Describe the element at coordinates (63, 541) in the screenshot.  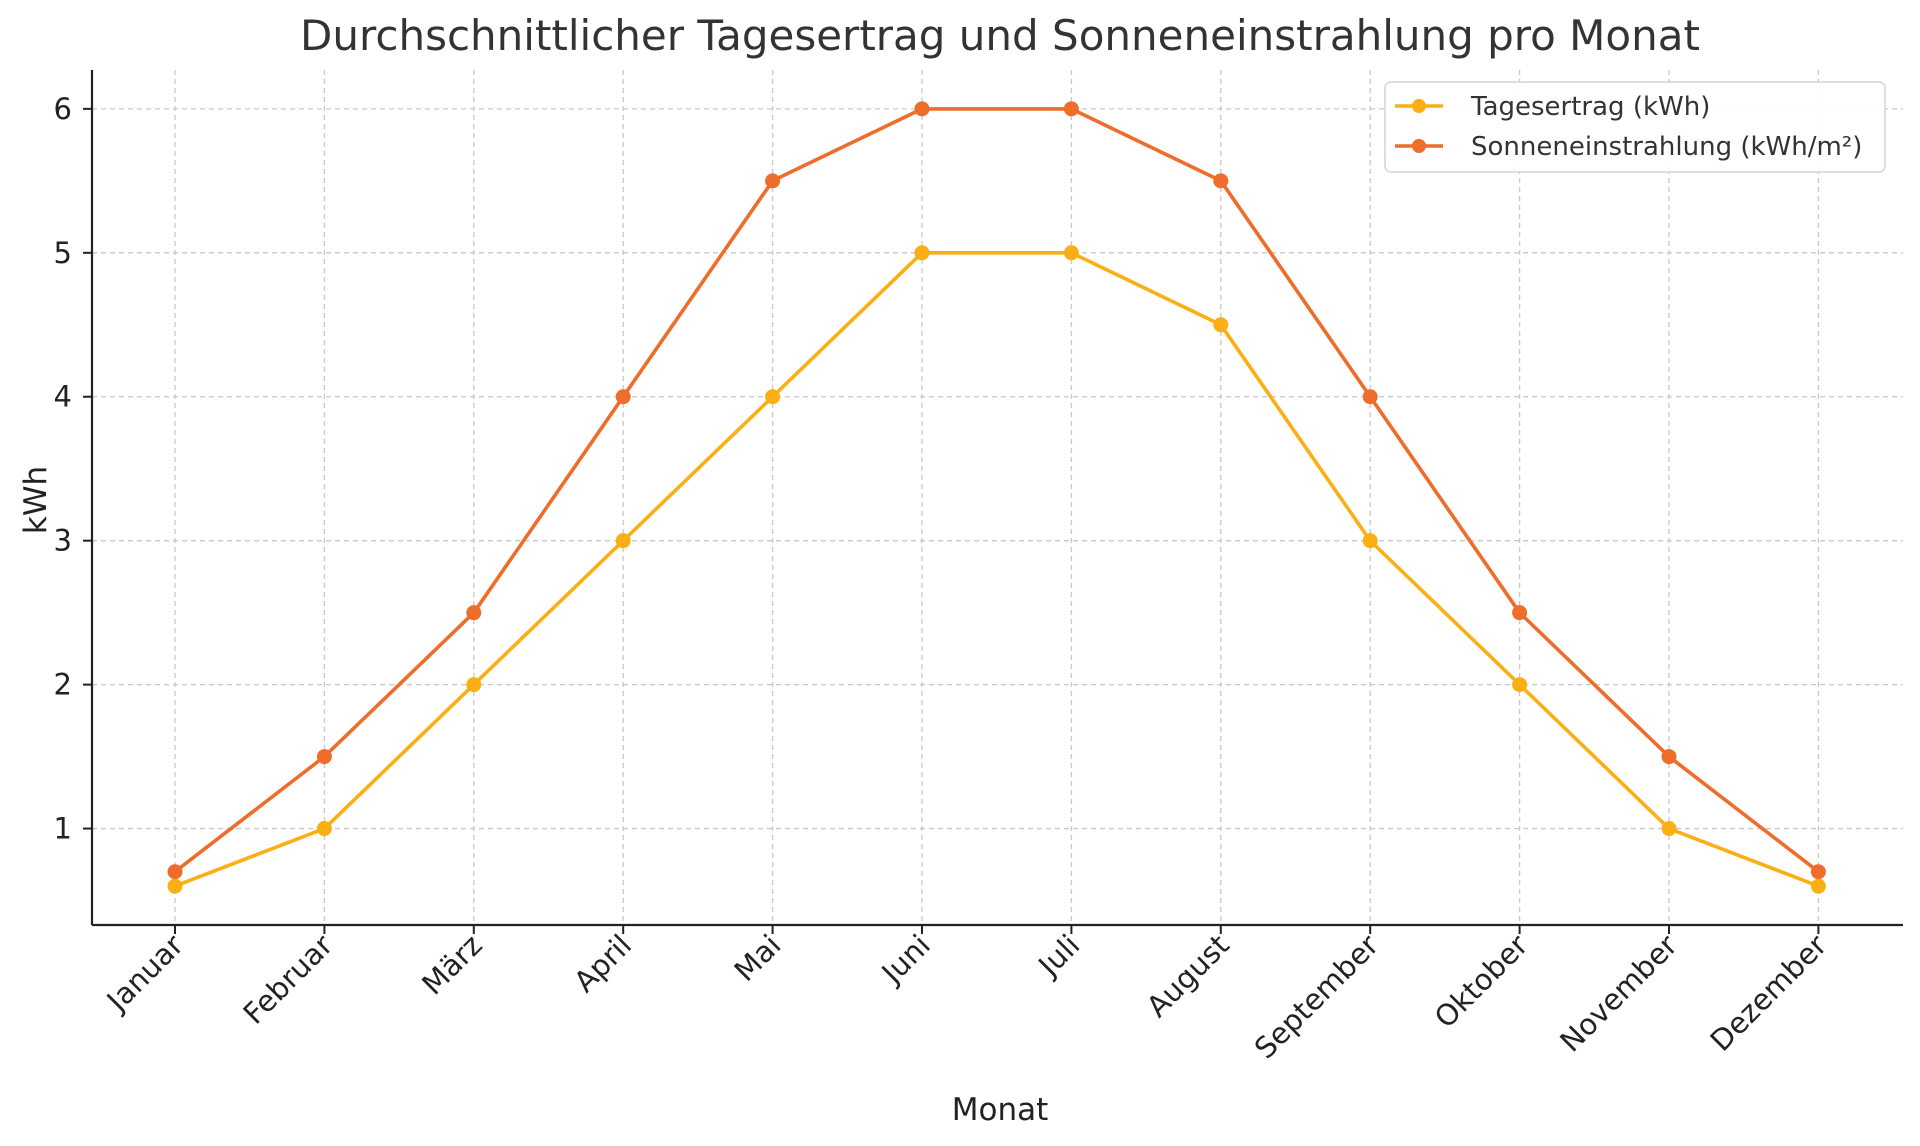
I see `y-tick-label: 3` at that location.